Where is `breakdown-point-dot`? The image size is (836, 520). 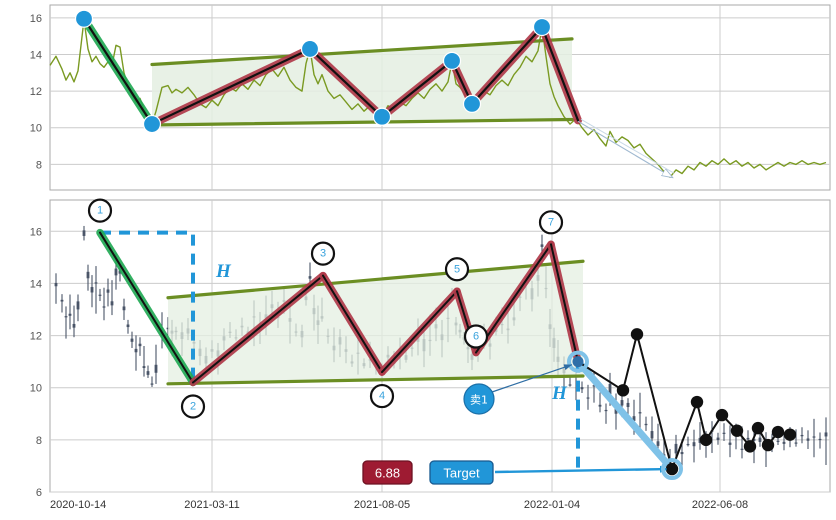
breakdown-point-dot is located at coordinates (578, 362).